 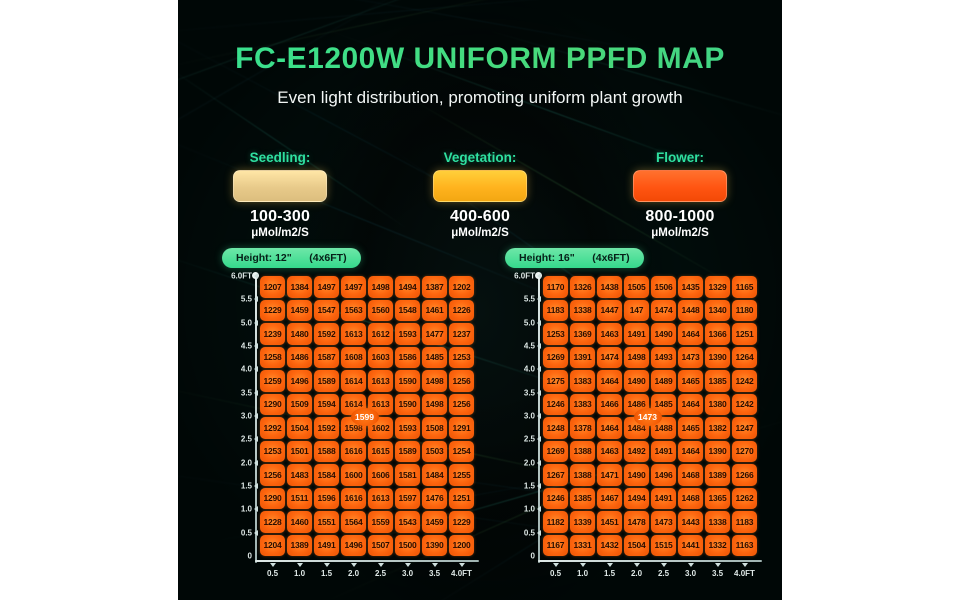 I want to click on ppfd-cell: 1339, so click(x=582, y=522).